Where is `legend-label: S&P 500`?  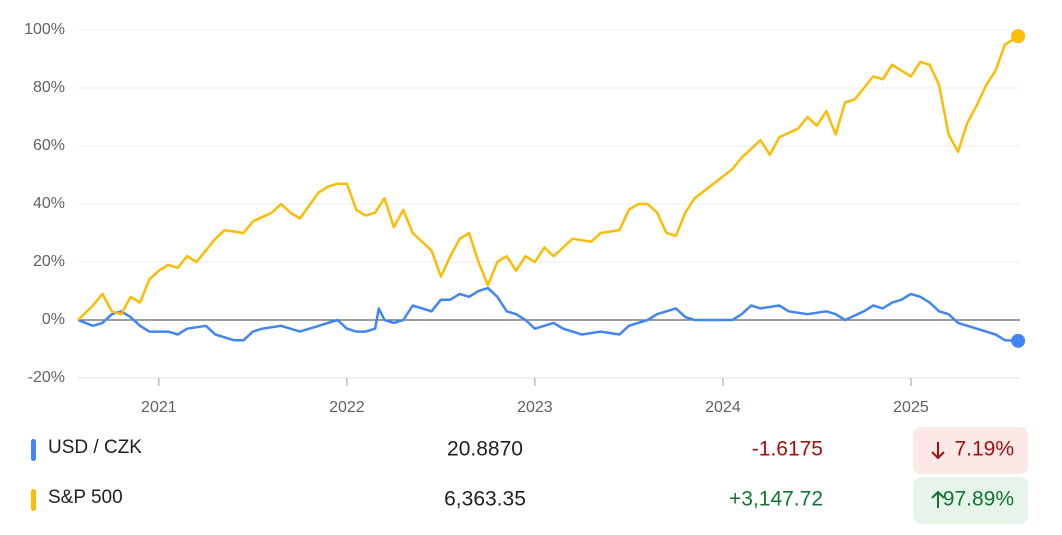
legend-label: S&P 500 is located at coordinates (85, 497).